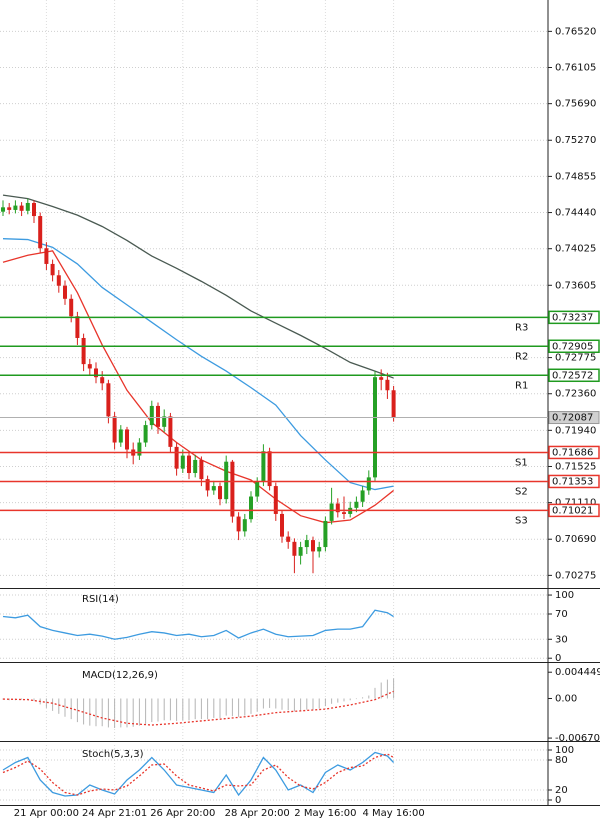 This screenshot has width=600, height=821. What do you see at coordinates (561, 790) in the screenshot?
I see `y-tick-label: 20` at bounding box center [561, 790].